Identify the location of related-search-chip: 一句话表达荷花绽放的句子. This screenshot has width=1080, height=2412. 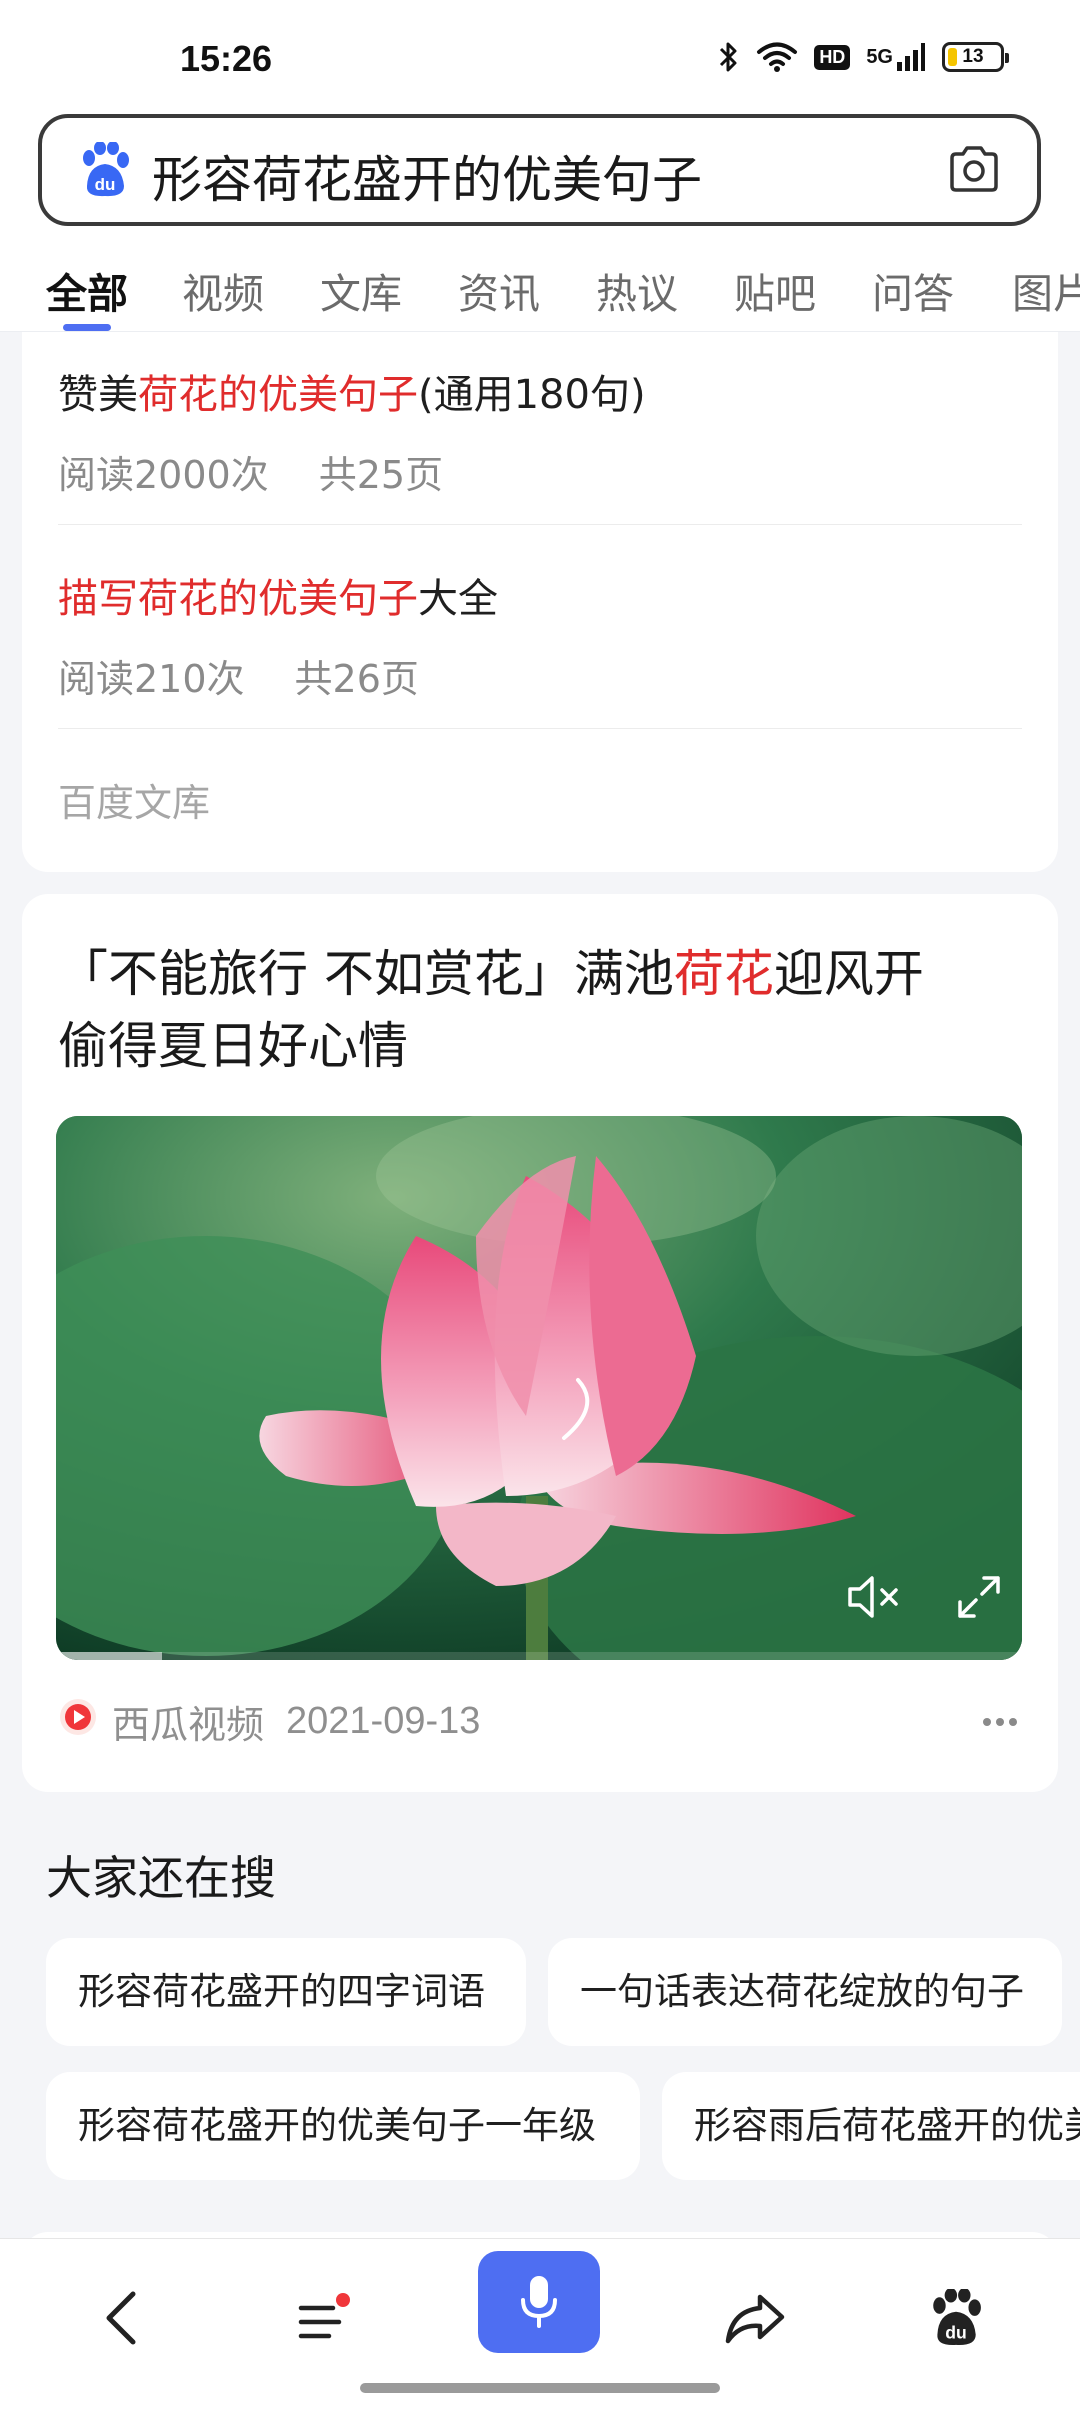
(805, 1992).